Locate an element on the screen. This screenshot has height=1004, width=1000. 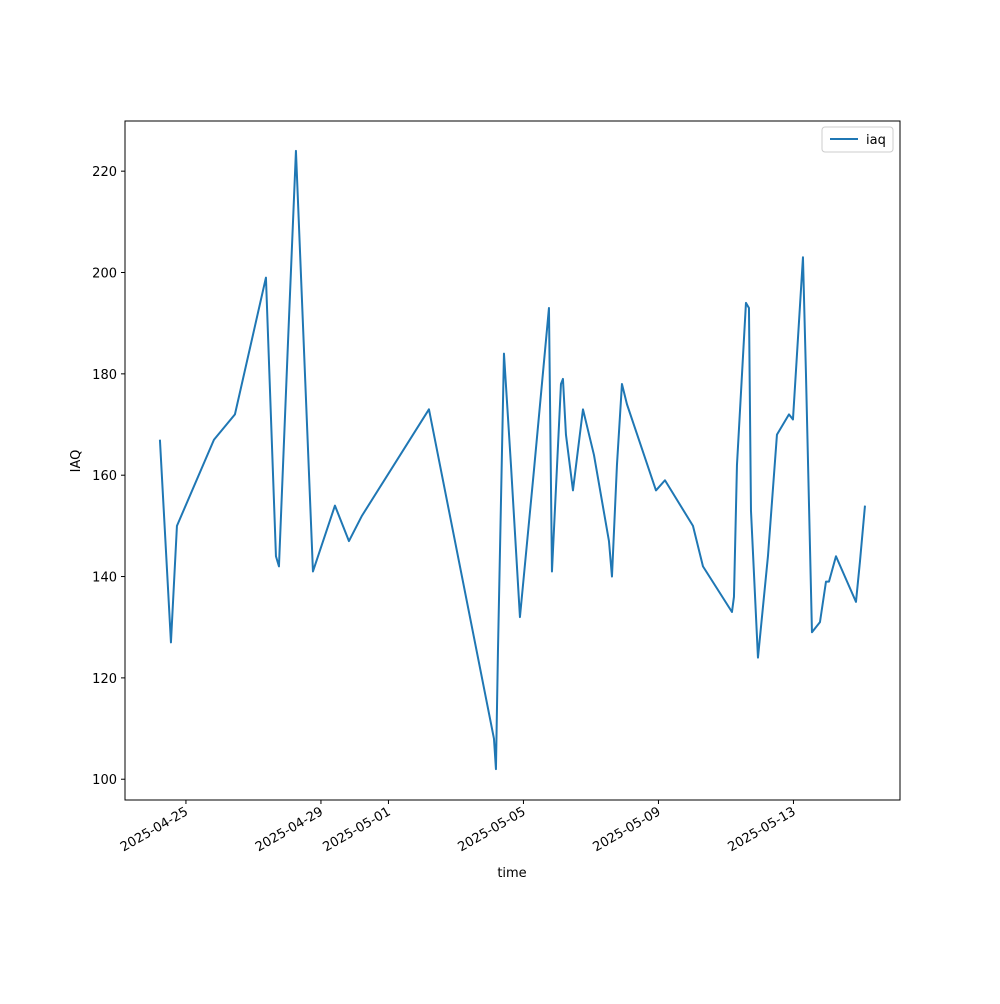
y-tick-label: 140 is located at coordinates (104, 578).